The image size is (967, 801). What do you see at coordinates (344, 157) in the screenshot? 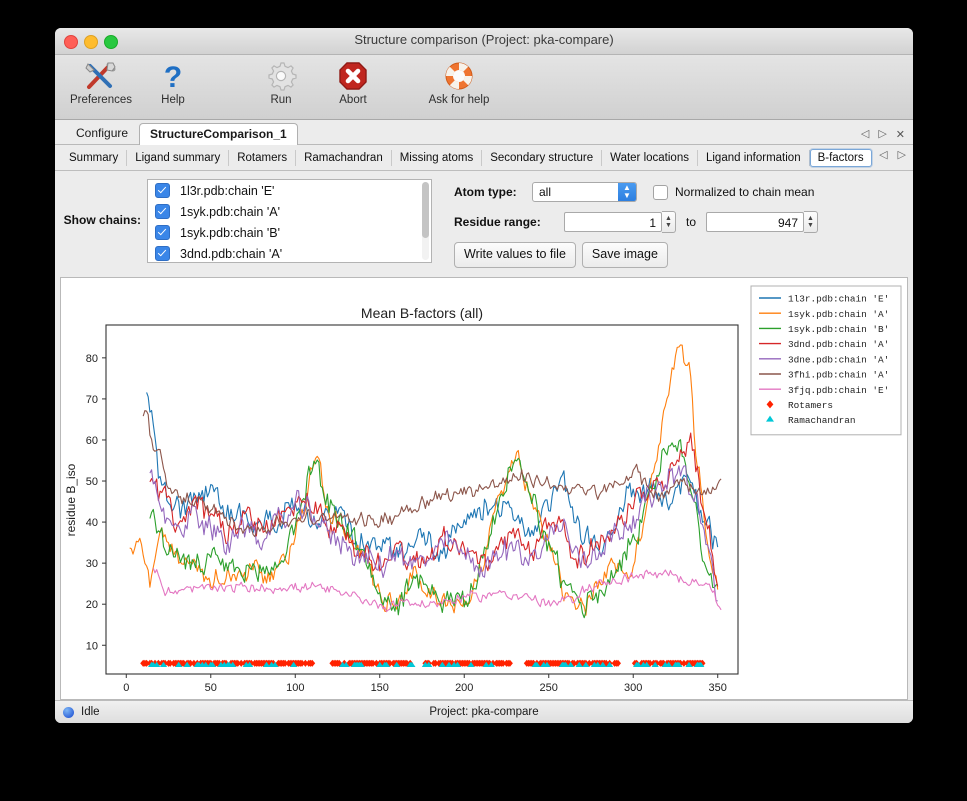
I see `tab-ramachandran: Ramachandran` at bounding box center [344, 157].